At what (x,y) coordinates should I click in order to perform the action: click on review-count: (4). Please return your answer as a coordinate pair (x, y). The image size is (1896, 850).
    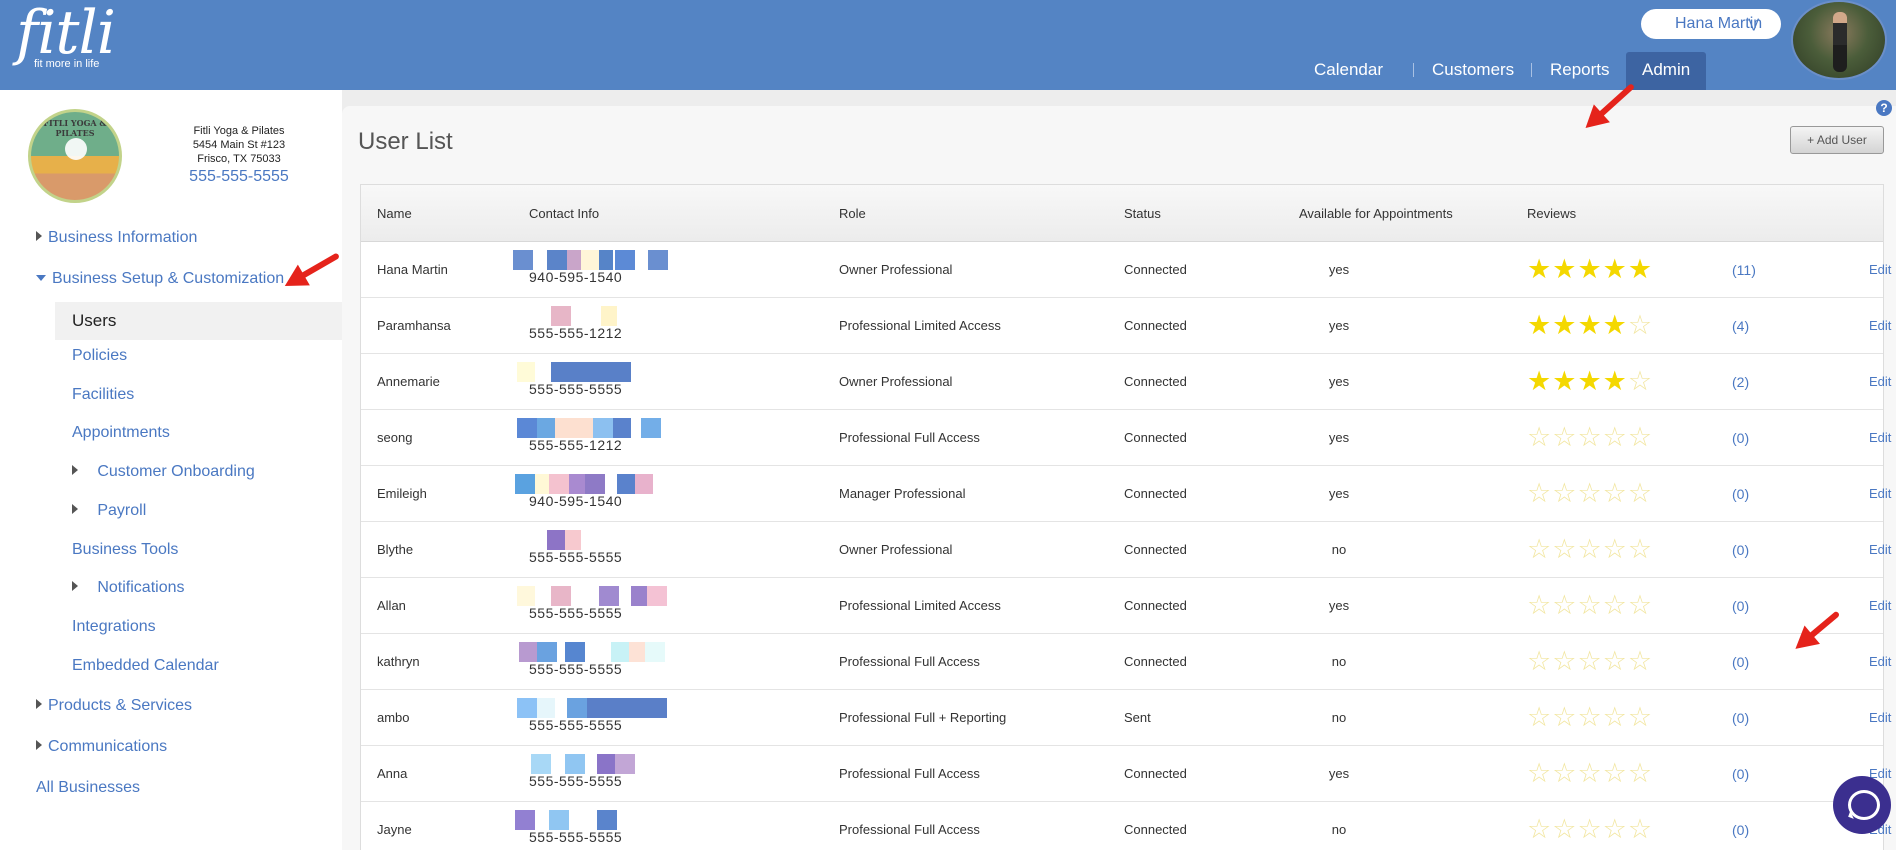
    Looking at the image, I should click on (1741, 326).